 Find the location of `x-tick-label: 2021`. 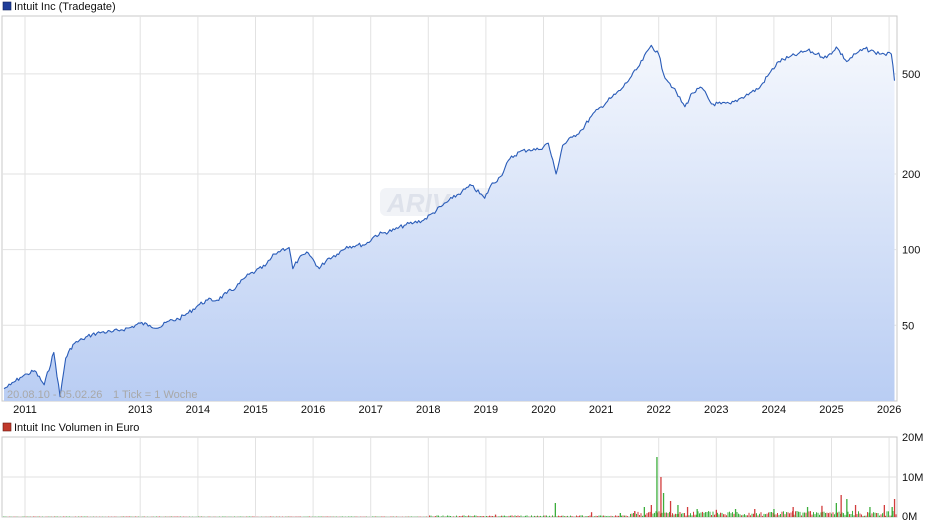

x-tick-label: 2021 is located at coordinates (601, 410).